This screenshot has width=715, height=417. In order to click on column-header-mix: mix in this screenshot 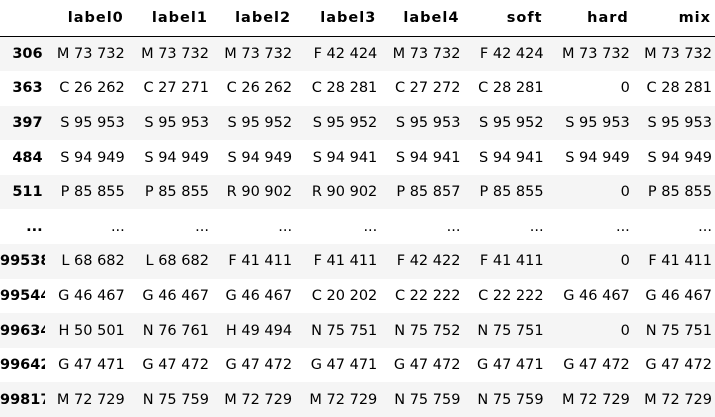, I will do `click(674, 18)`.